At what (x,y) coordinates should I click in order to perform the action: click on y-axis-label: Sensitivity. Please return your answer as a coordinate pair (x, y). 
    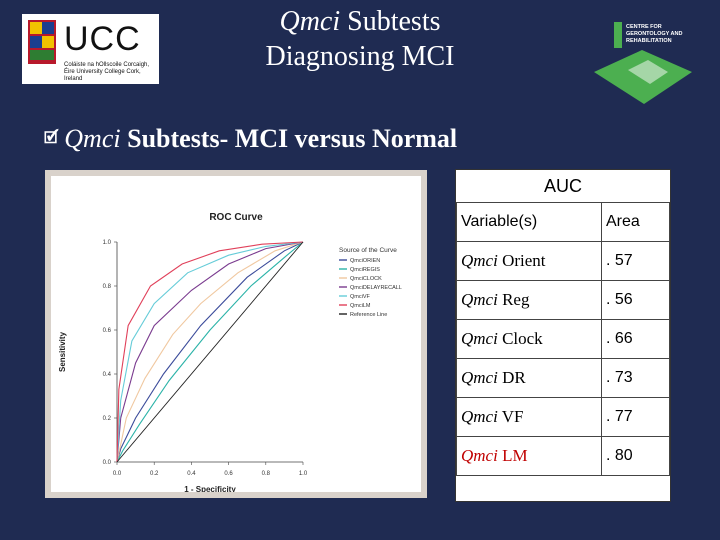
    Looking at the image, I should click on (62, 351).